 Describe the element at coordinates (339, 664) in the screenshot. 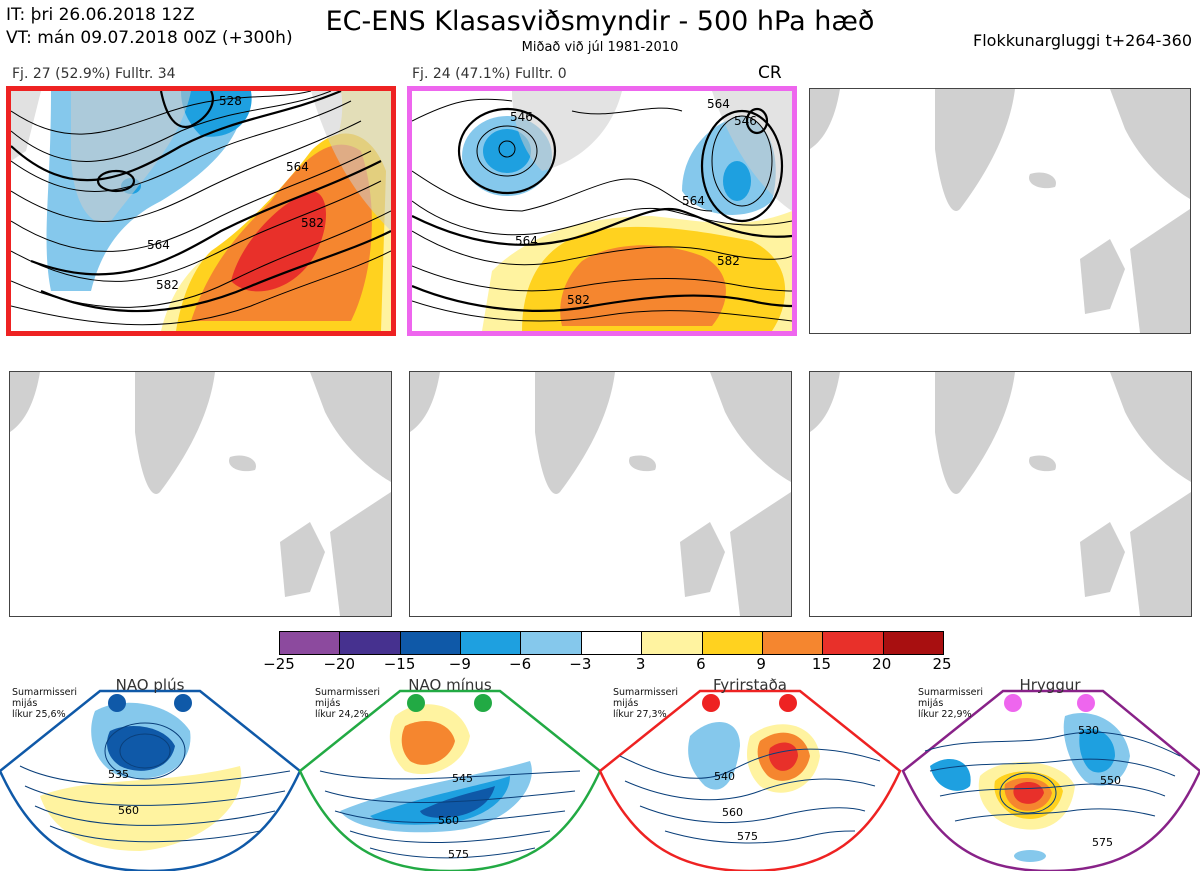

I see `colorbar-tick: −20` at that location.